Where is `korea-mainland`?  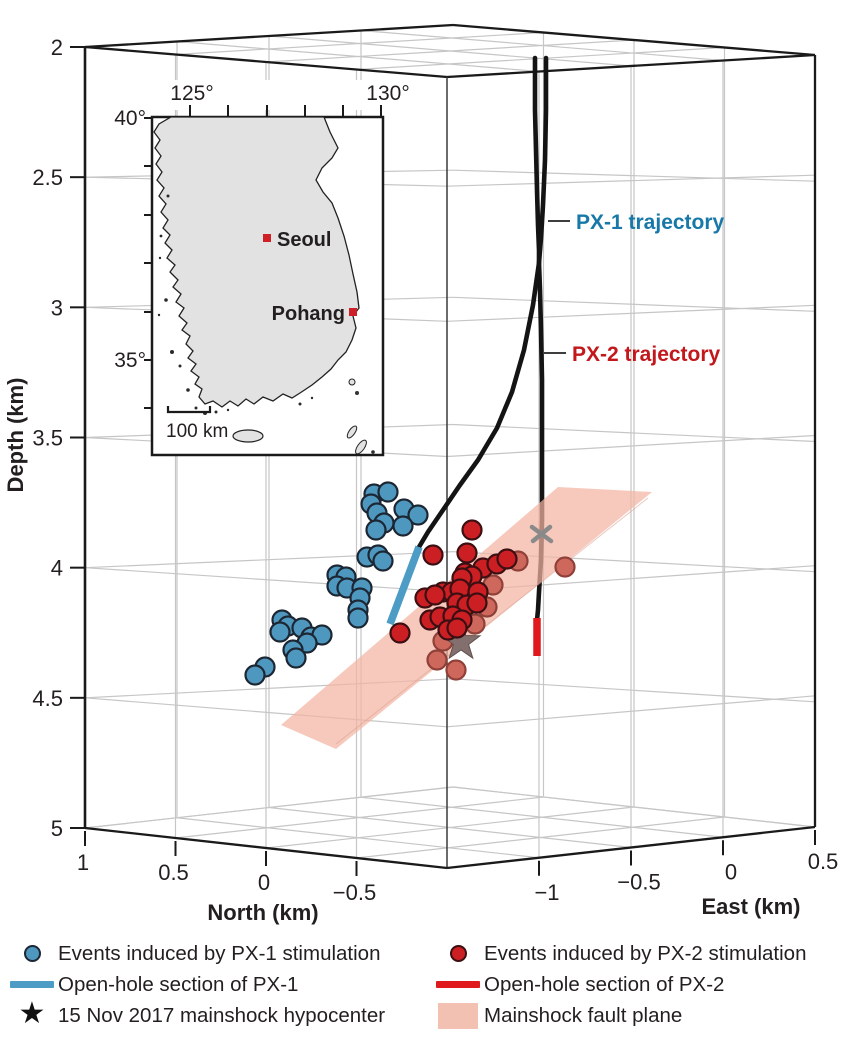 korea-mainland is located at coordinates (256, 262).